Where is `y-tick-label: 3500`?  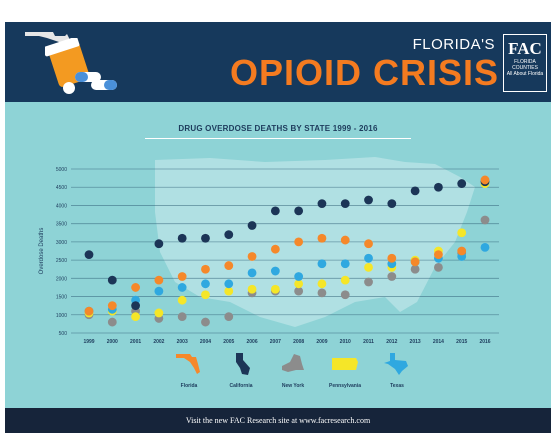 y-tick-label: 3500 is located at coordinates (61, 225).